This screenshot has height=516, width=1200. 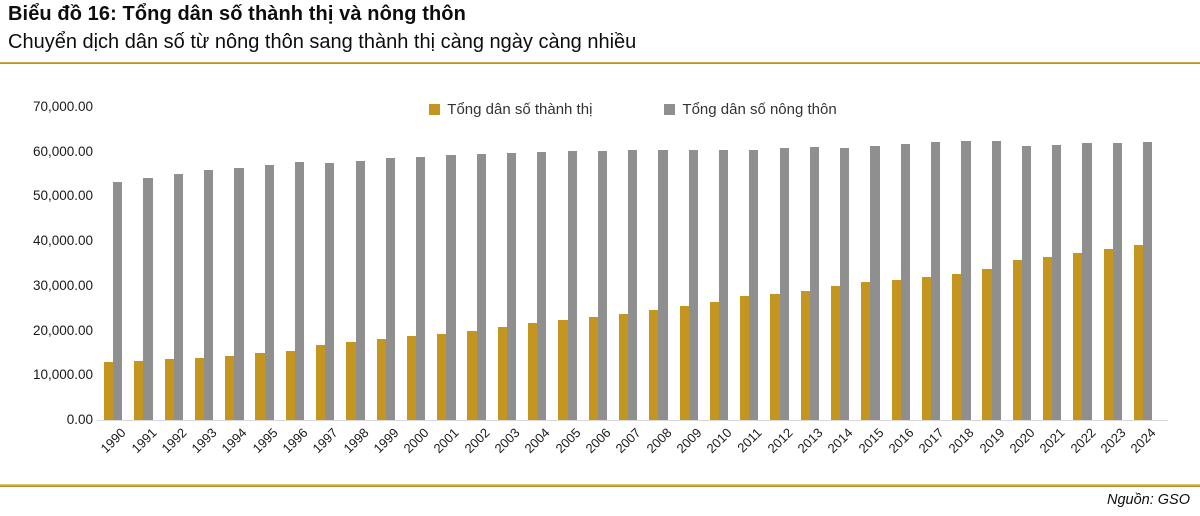 I want to click on bar-rural-2012, so click(x=784, y=284).